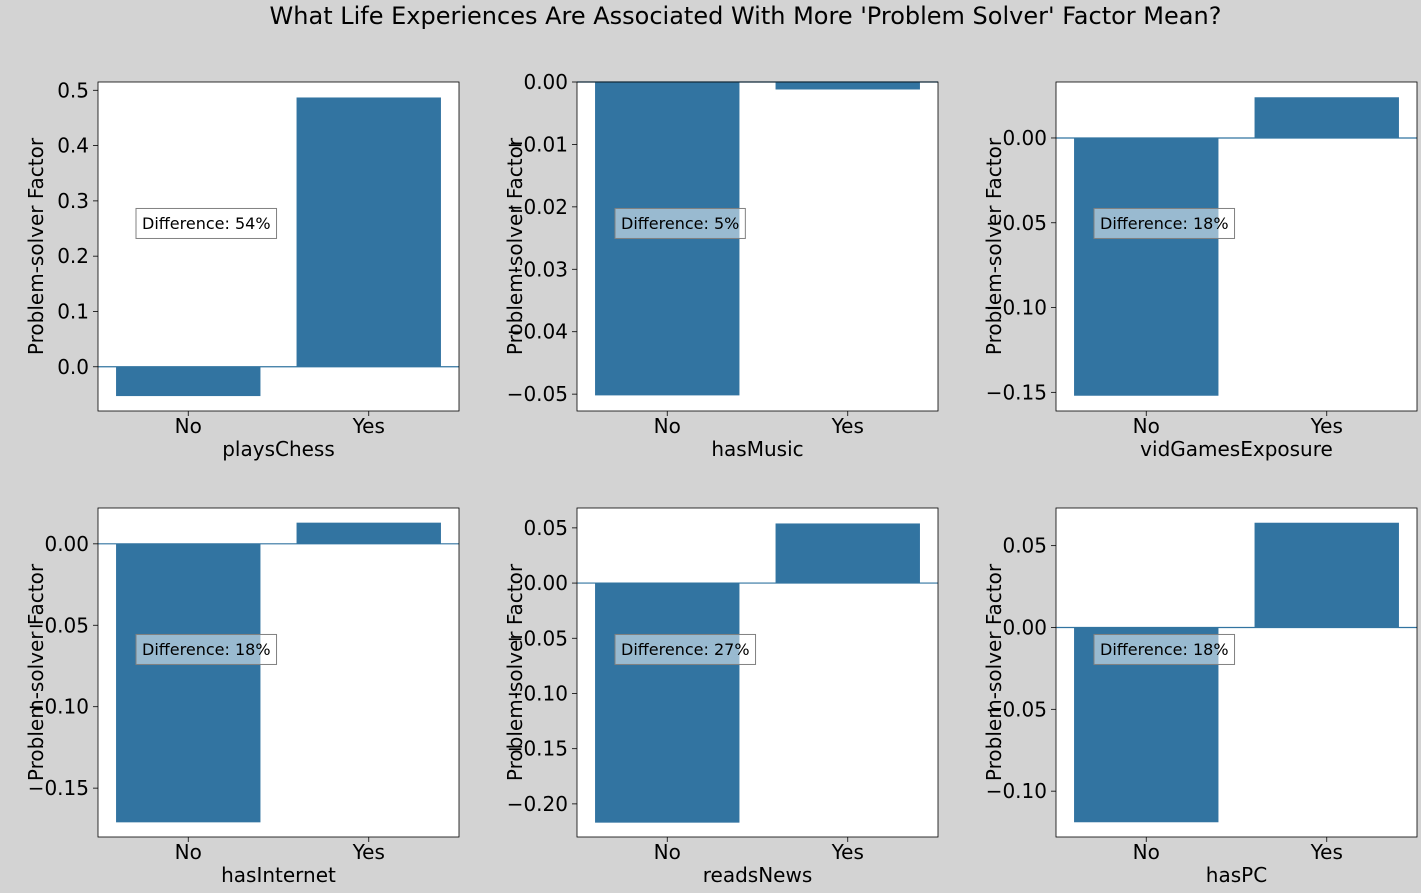 This screenshot has height=893, width=1421. I want to click on y-tick-label: −0.20, so click(537, 804).